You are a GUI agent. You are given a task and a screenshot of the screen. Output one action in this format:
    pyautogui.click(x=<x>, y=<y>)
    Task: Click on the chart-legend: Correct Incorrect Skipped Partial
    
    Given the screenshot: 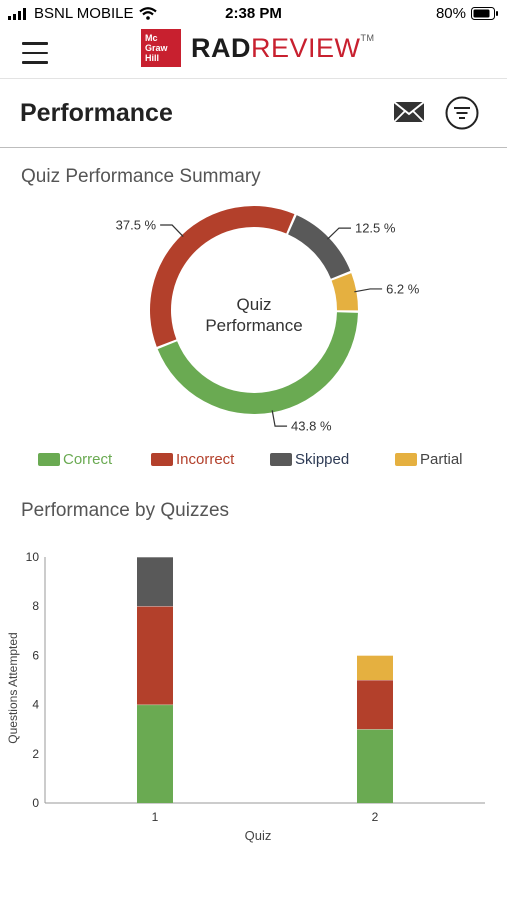 What is the action you would take?
    pyautogui.click(x=253, y=461)
    